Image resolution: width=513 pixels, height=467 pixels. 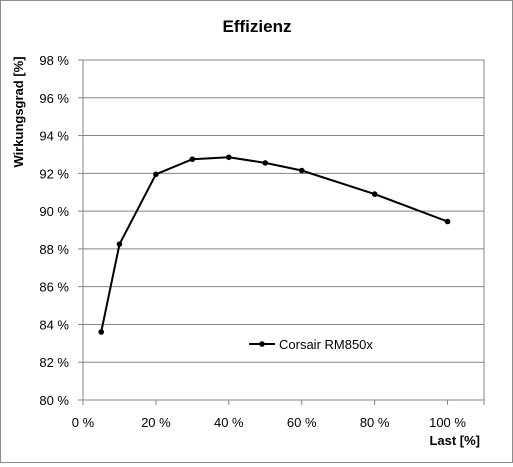 What do you see at coordinates (229, 422) in the screenshot?
I see `x-tick-label: 40 %` at bounding box center [229, 422].